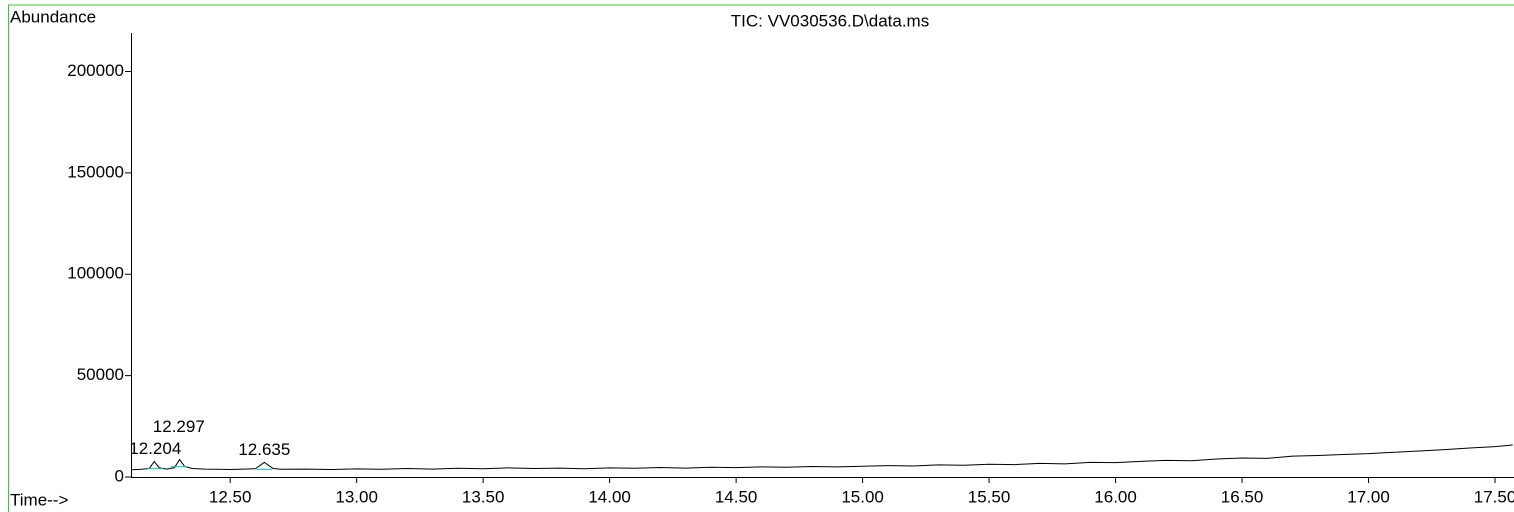  What do you see at coordinates (989, 496) in the screenshot?
I see `x-tick-label: 15.50` at bounding box center [989, 496].